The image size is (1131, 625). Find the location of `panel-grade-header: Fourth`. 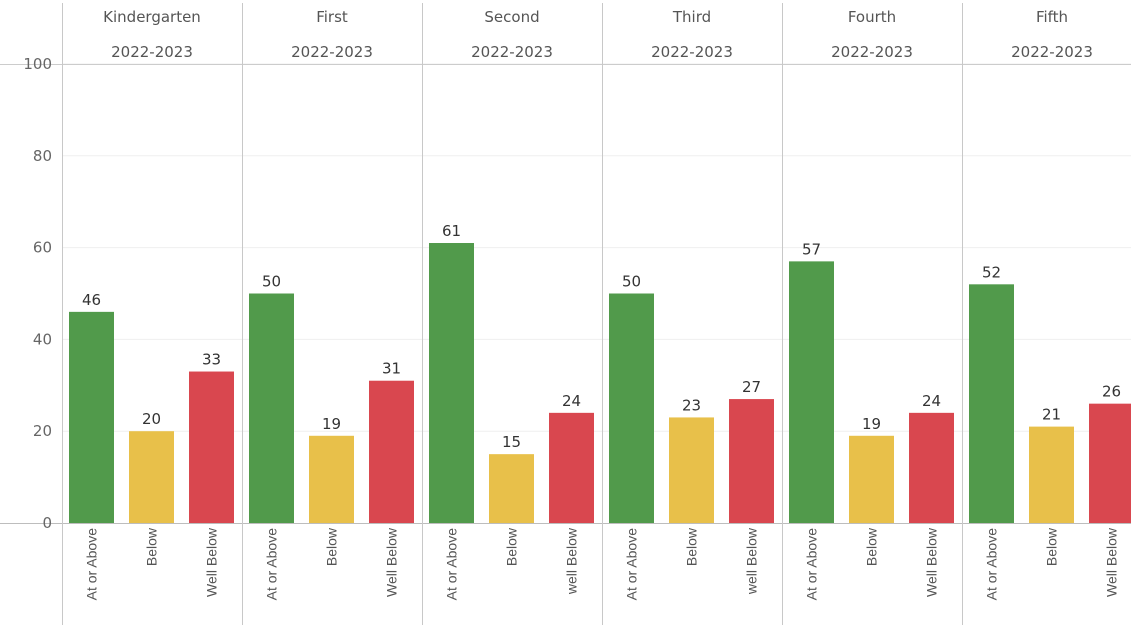

panel-grade-header: Fourth is located at coordinates (872, 17).